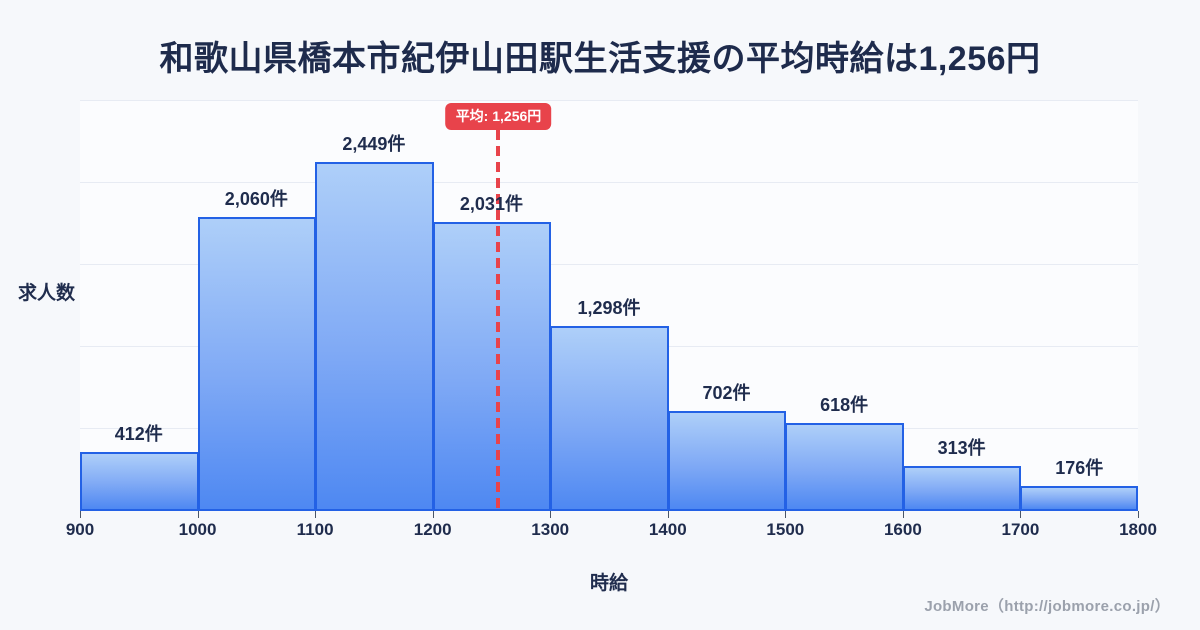 This screenshot has width=1200, height=630. What do you see at coordinates (785, 529) in the screenshot?
I see `x-tick-label: 1500` at bounding box center [785, 529].